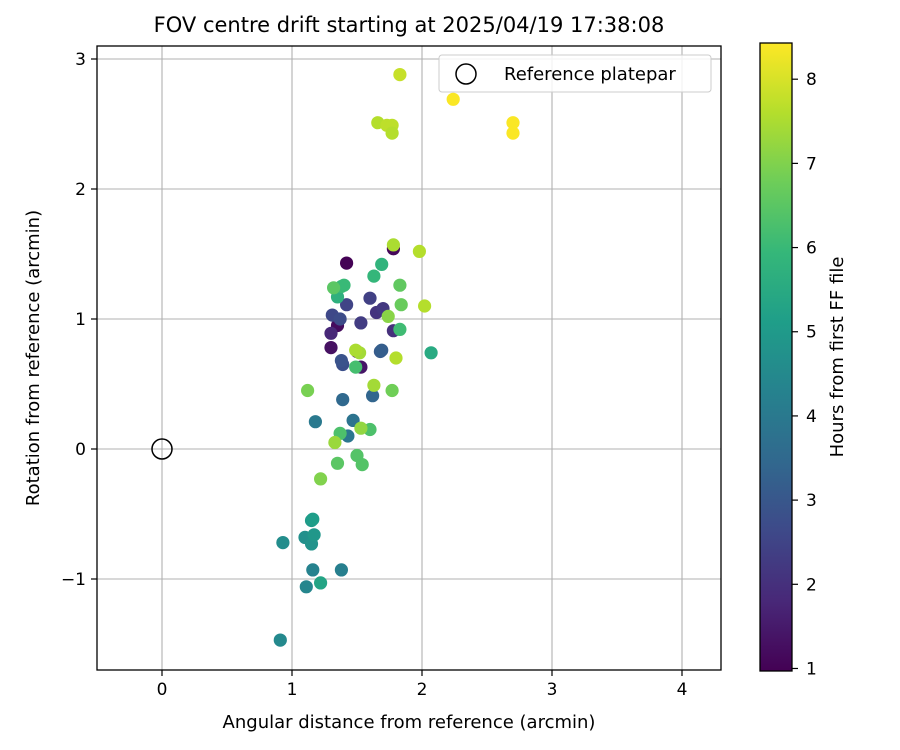 This screenshot has height=750, width=900. I want to click on y-tick-label: 0, so click(80, 450).